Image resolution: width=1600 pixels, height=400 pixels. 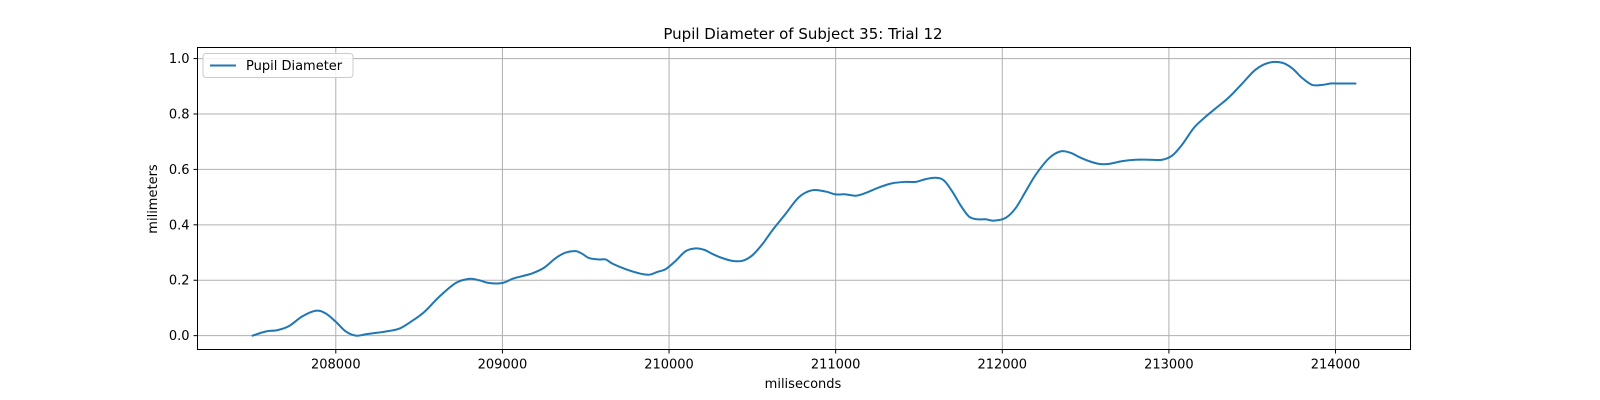 What do you see at coordinates (802, 34) in the screenshot?
I see `chart-title: Pupil Diameter of Subject 35: Trial 12` at bounding box center [802, 34].